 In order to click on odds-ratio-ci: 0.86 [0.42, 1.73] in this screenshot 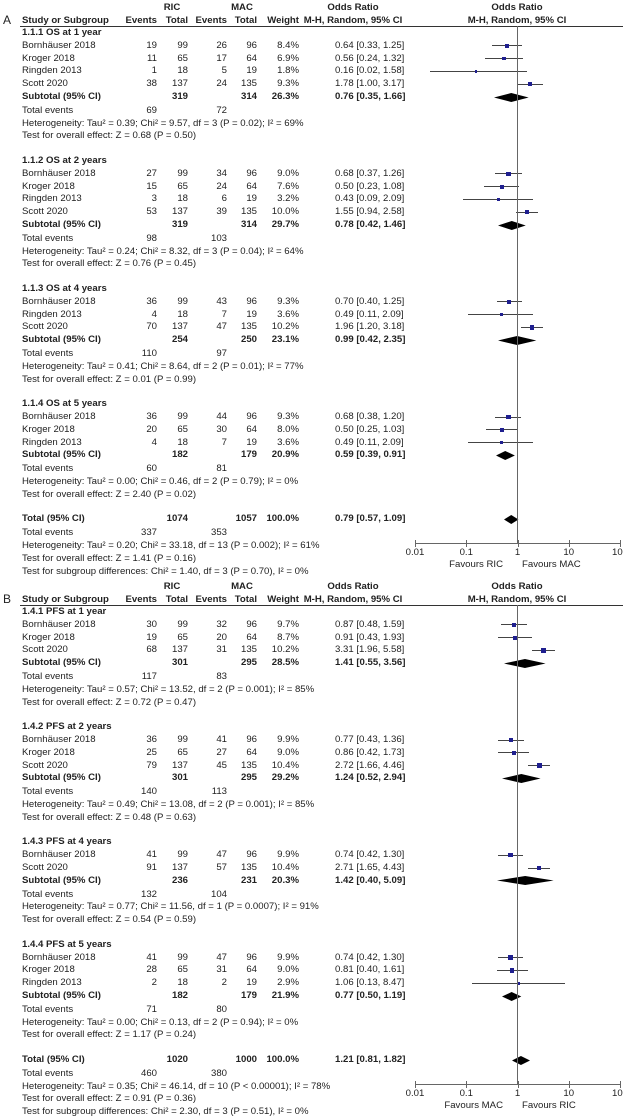, I will do `click(370, 752)`.